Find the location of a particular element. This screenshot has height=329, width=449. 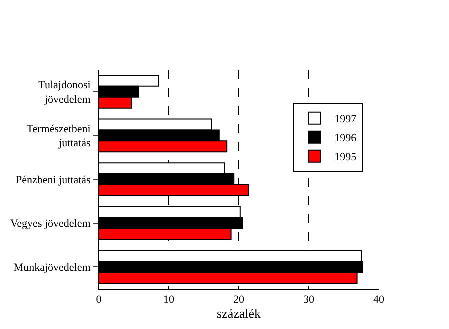

y-tick-label: Tulajdonosi jövedelem is located at coordinates (65, 93).